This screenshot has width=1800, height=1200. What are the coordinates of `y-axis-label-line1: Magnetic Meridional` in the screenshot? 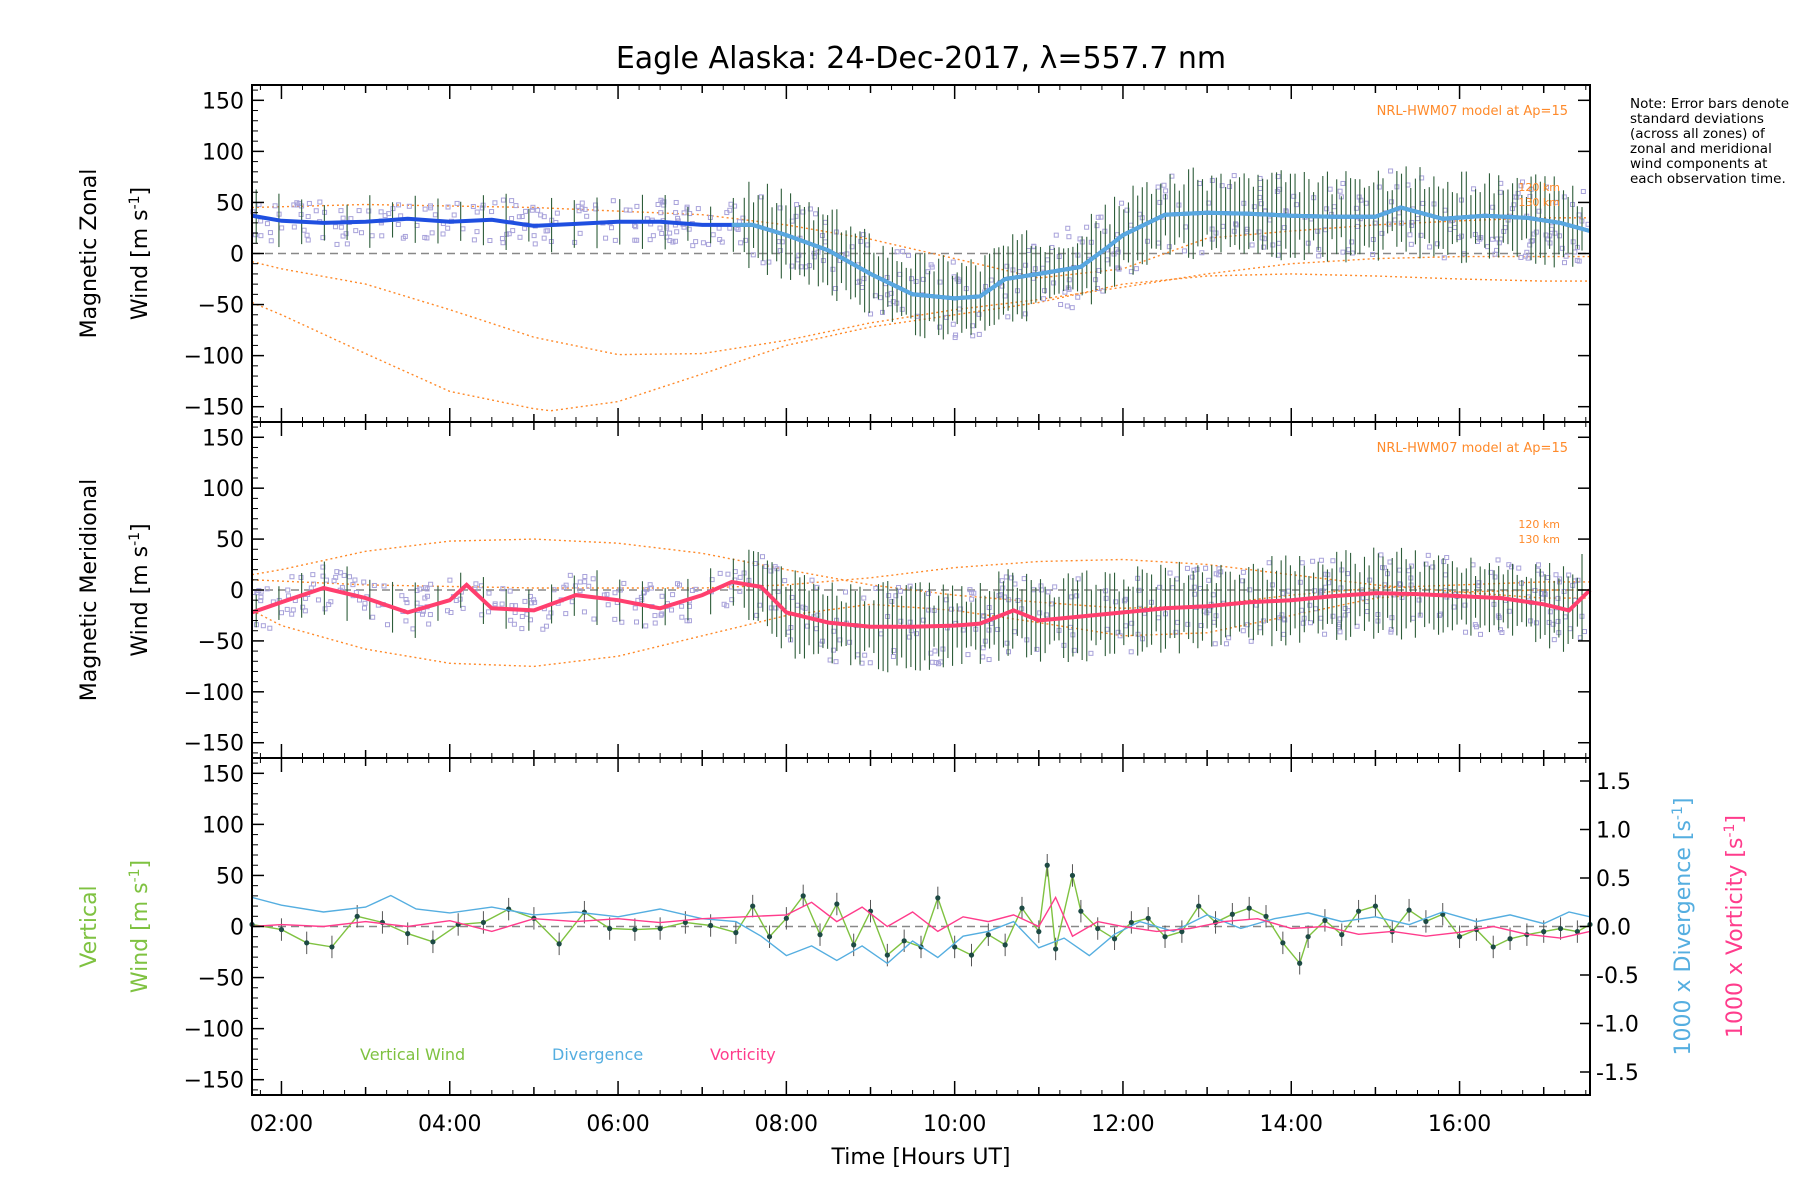 It's located at (89, 590).